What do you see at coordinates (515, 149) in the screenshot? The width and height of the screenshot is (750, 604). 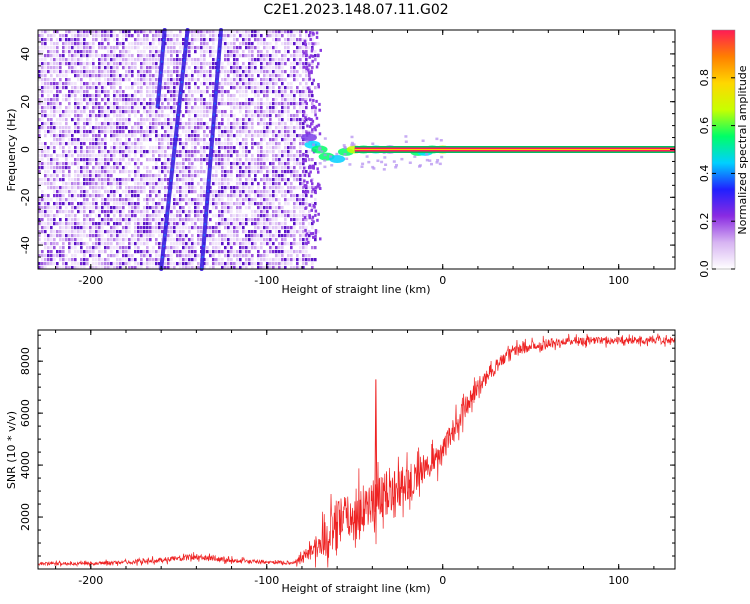 I see `heatmap-tone-core` at bounding box center [515, 149].